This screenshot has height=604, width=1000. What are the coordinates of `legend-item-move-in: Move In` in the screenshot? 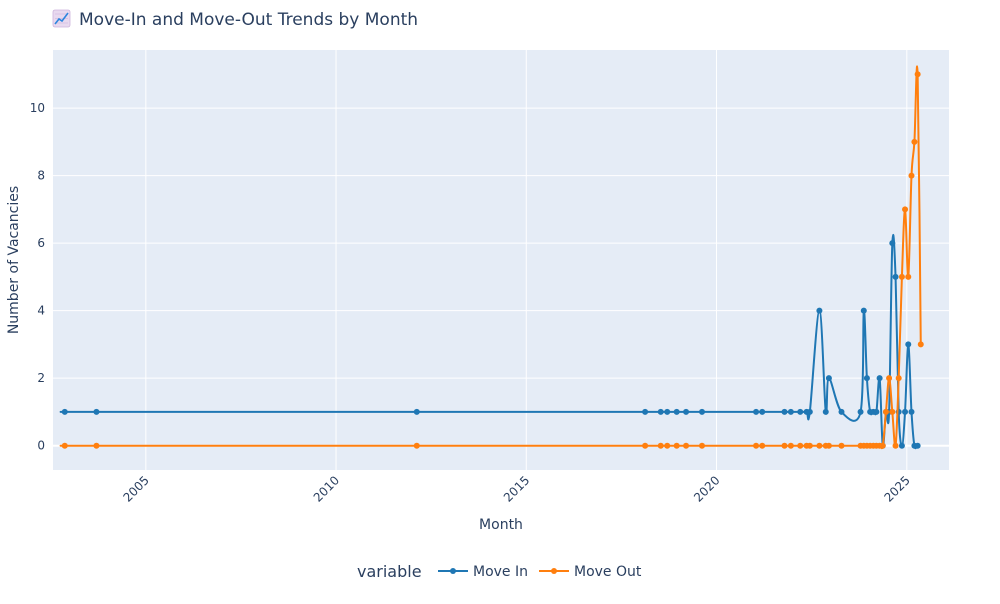 It's located at (483, 572).